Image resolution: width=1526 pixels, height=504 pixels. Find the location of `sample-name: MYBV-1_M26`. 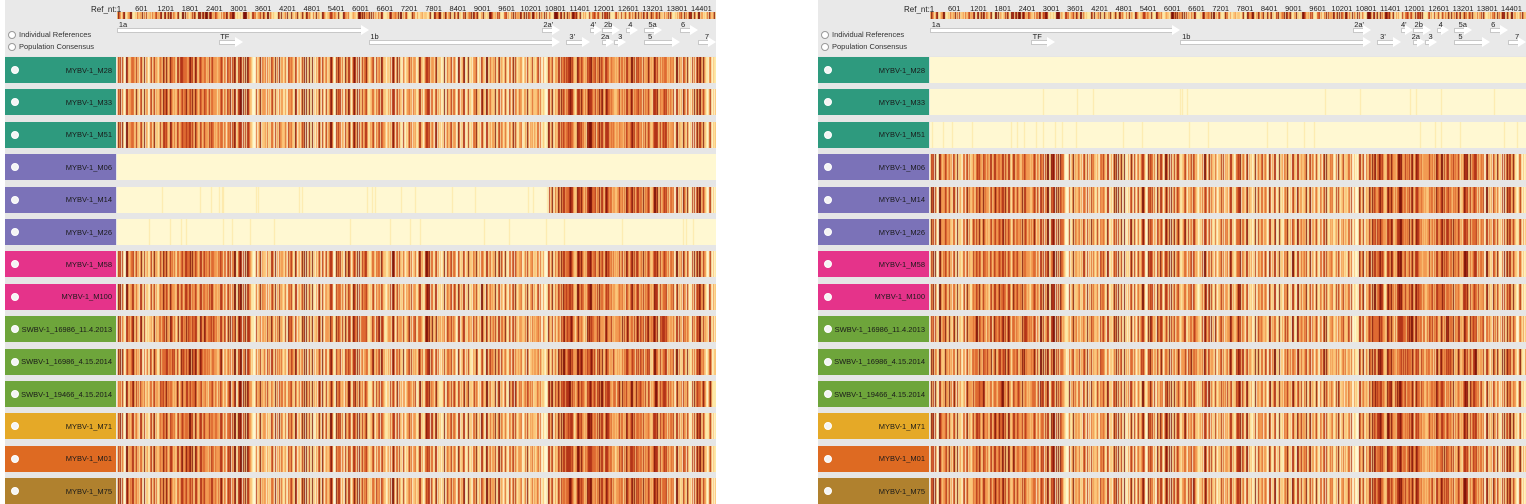

sample-name: MYBV-1_M26 is located at coordinates (901, 232).